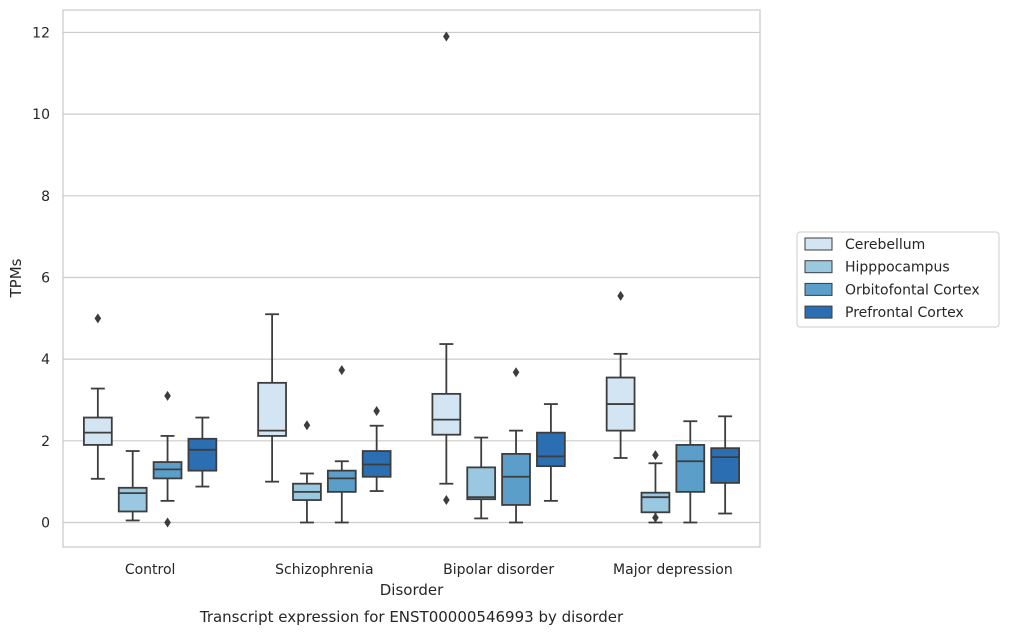  I want to click on y-axis-label: TPMs, so click(16, 278).